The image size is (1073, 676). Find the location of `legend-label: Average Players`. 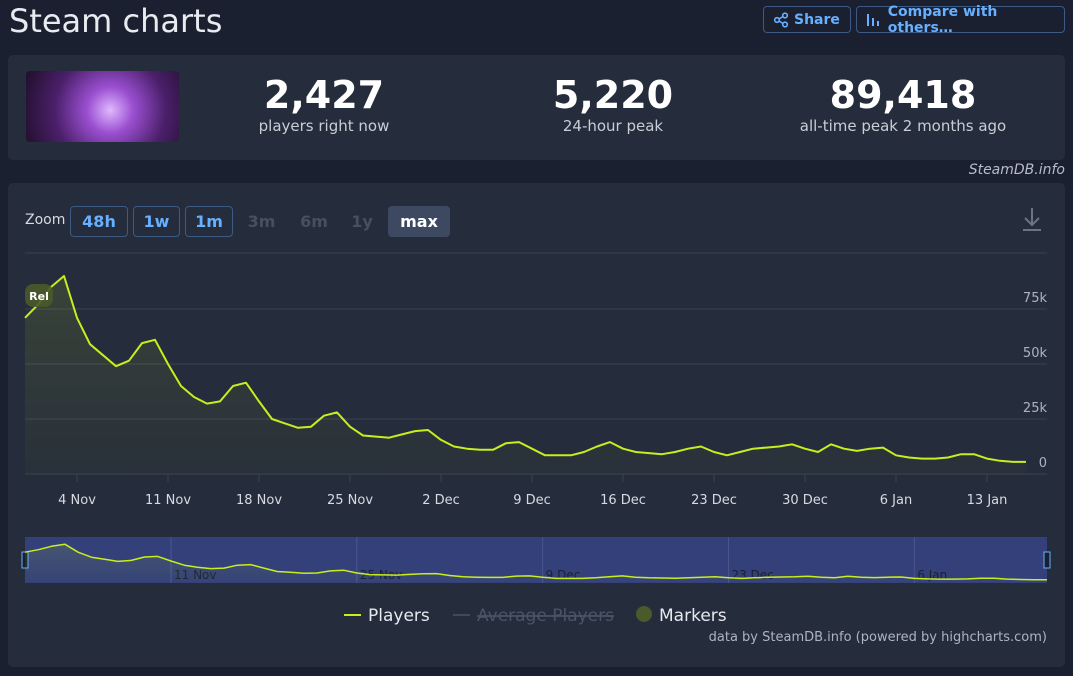

legend-label: Average Players is located at coordinates (545, 616).